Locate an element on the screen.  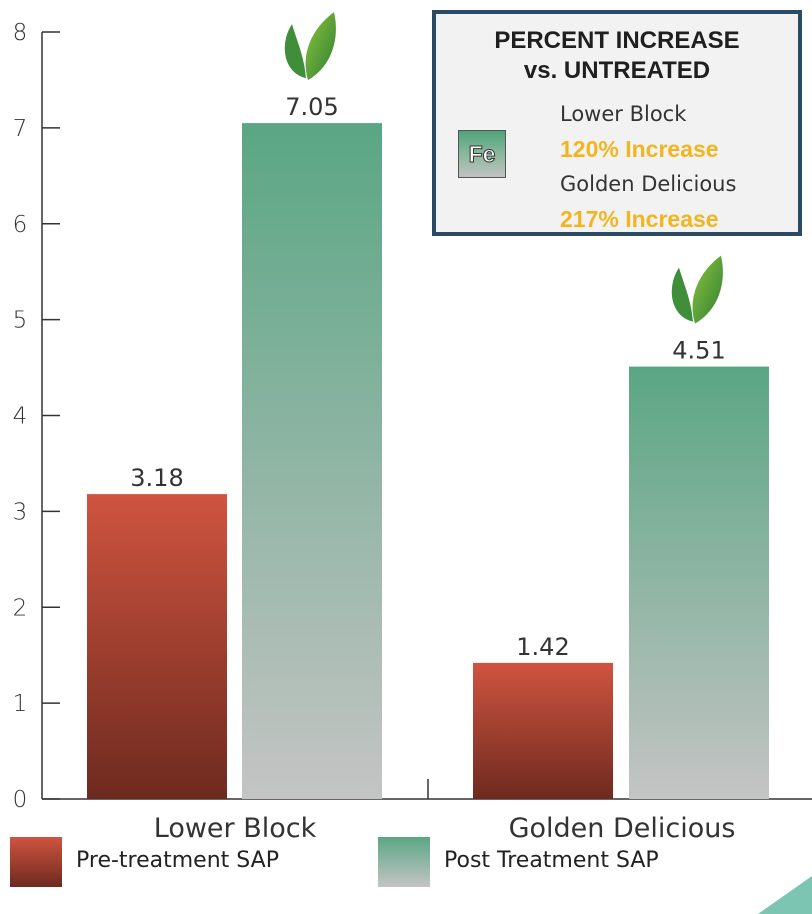
legend-label-post: Post Treatment SAP is located at coordinates (551, 860).